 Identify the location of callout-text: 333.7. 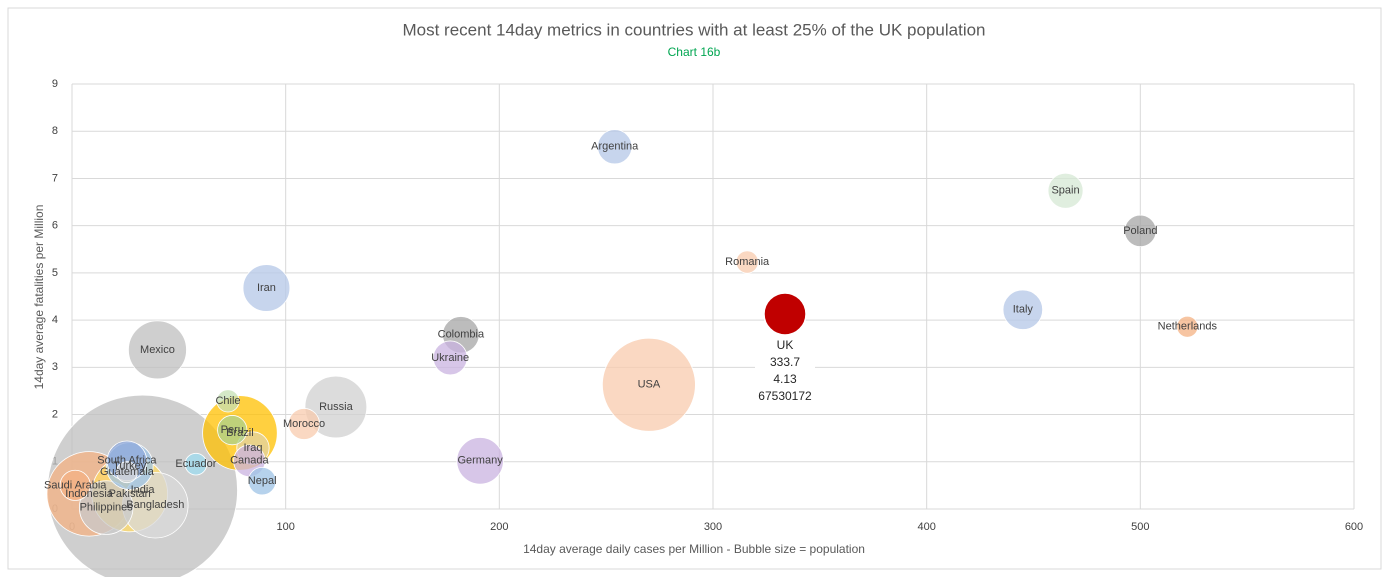
(785, 362).